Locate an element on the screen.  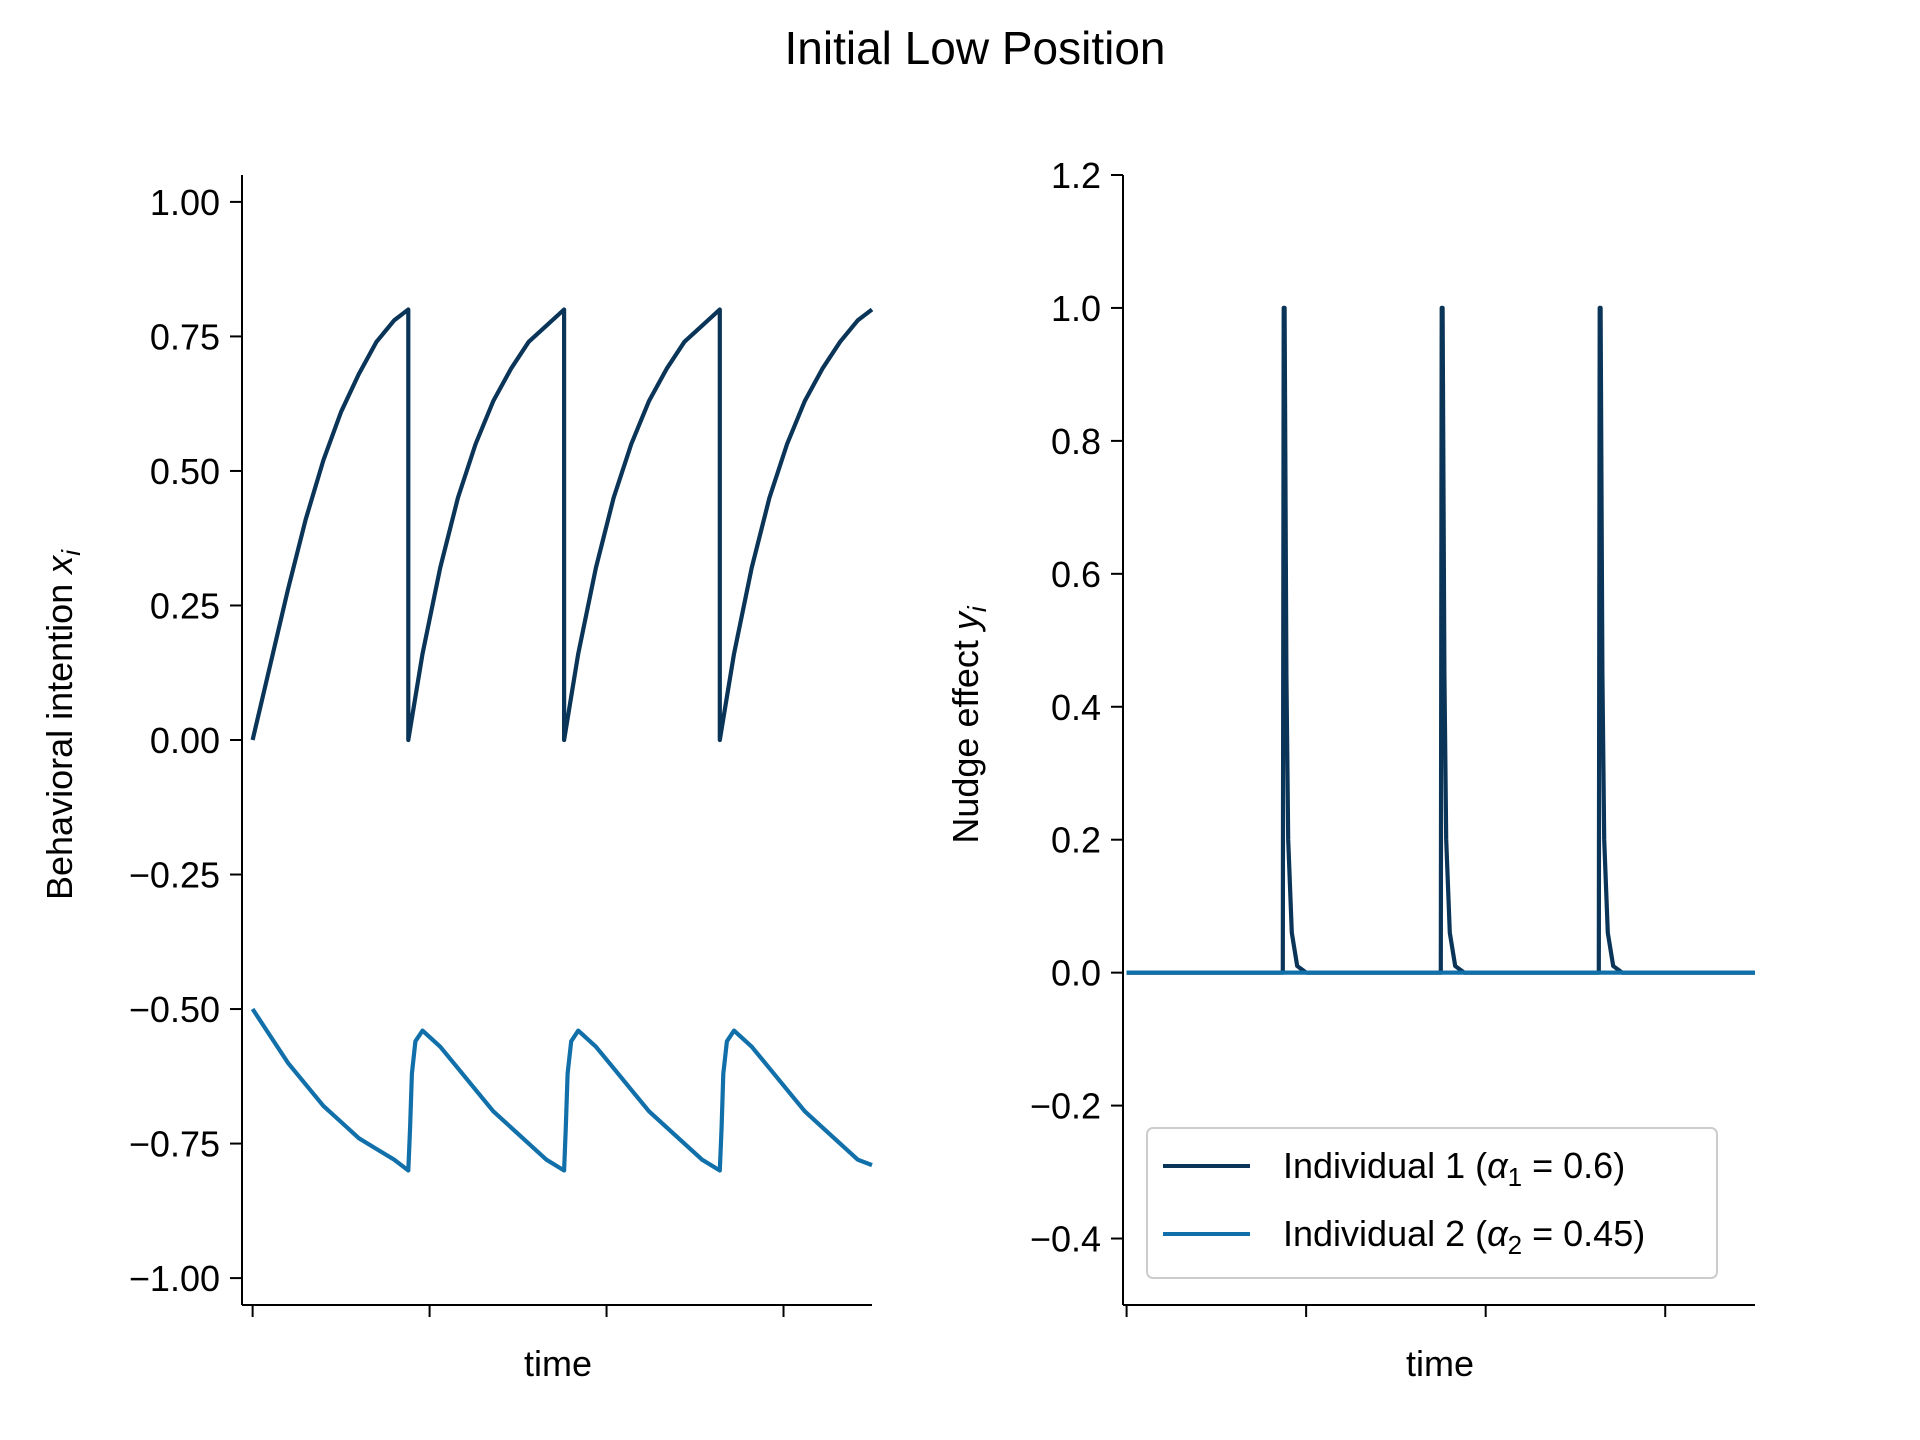
left-y-tick-label: 0.50 is located at coordinates (185, 471).